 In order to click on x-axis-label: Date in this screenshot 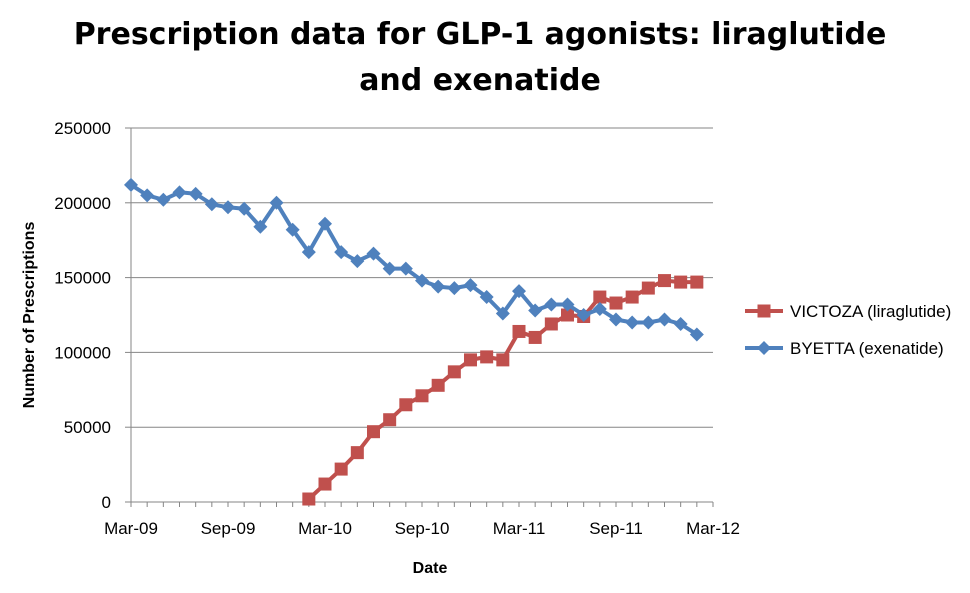, I will do `click(430, 568)`.